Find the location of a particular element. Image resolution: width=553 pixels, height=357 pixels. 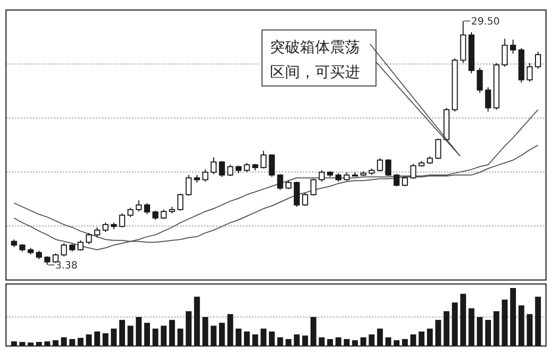

annotation: 突破箱体震荡区间，可买进 is located at coordinates (315, 59).